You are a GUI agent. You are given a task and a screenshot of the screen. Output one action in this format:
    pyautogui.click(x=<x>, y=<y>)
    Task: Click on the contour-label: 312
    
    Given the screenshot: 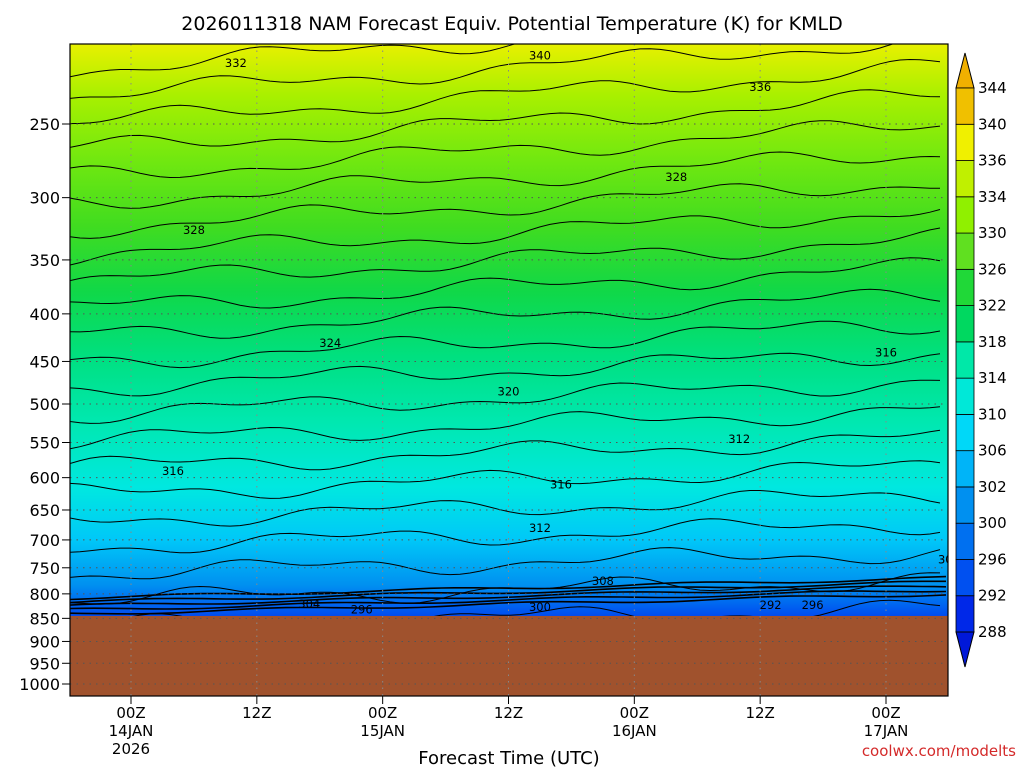 What is the action you would take?
    pyautogui.click(x=739, y=439)
    